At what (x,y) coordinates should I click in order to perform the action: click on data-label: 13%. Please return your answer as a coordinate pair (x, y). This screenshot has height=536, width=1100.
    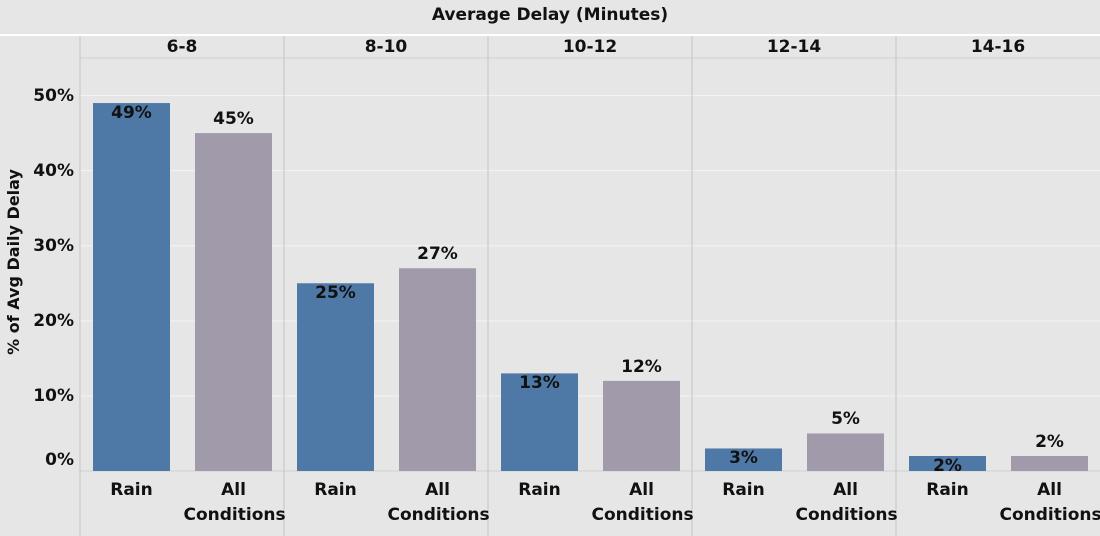
    Looking at the image, I should click on (539, 383).